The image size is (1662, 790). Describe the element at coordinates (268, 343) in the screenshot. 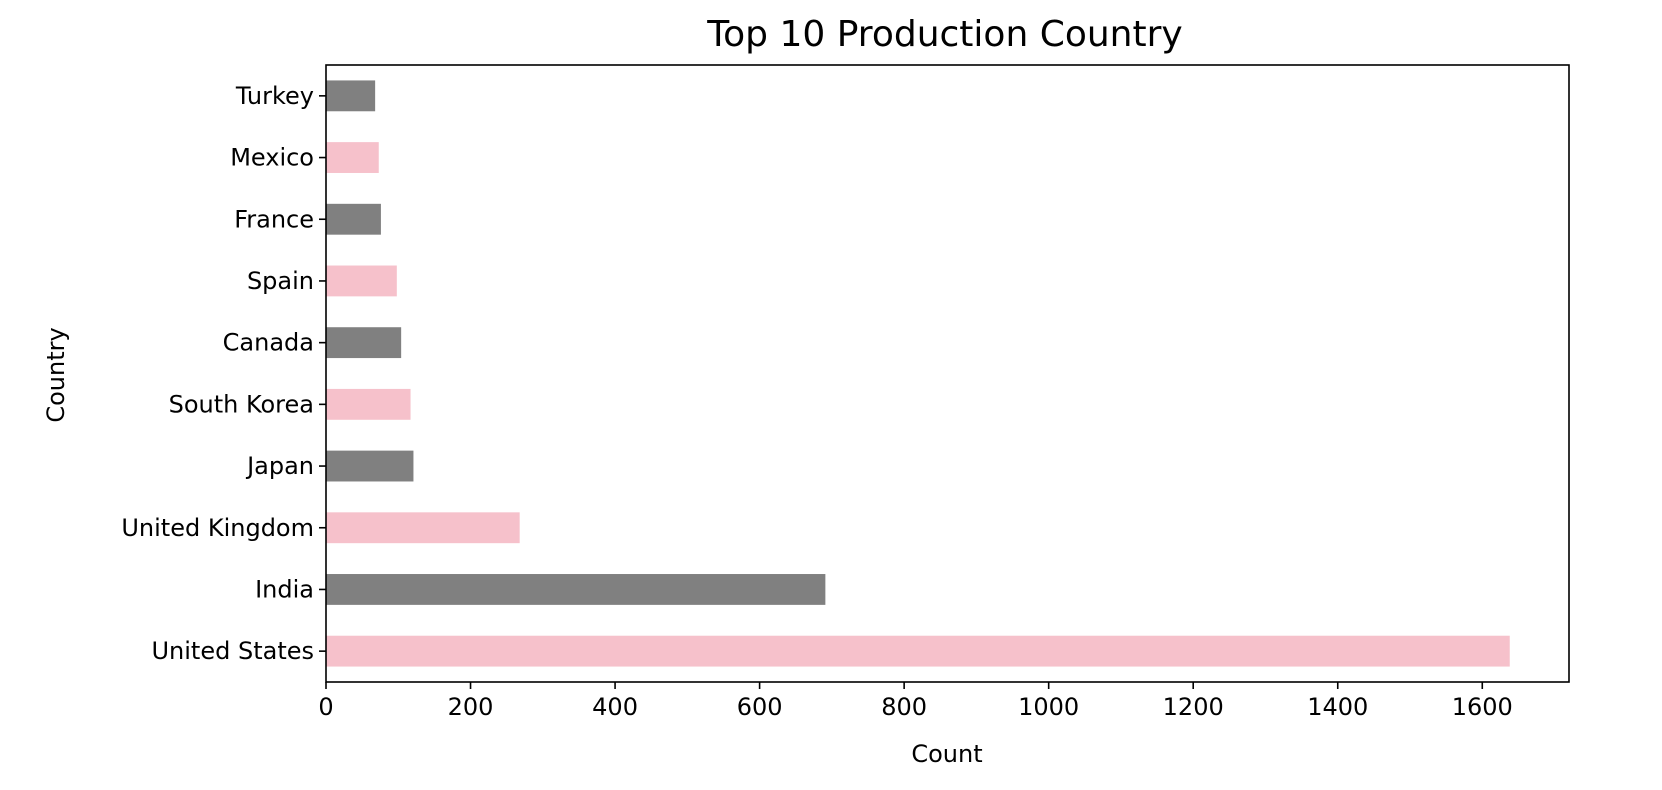

I see `y-tick-label-canada: Canada` at that location.